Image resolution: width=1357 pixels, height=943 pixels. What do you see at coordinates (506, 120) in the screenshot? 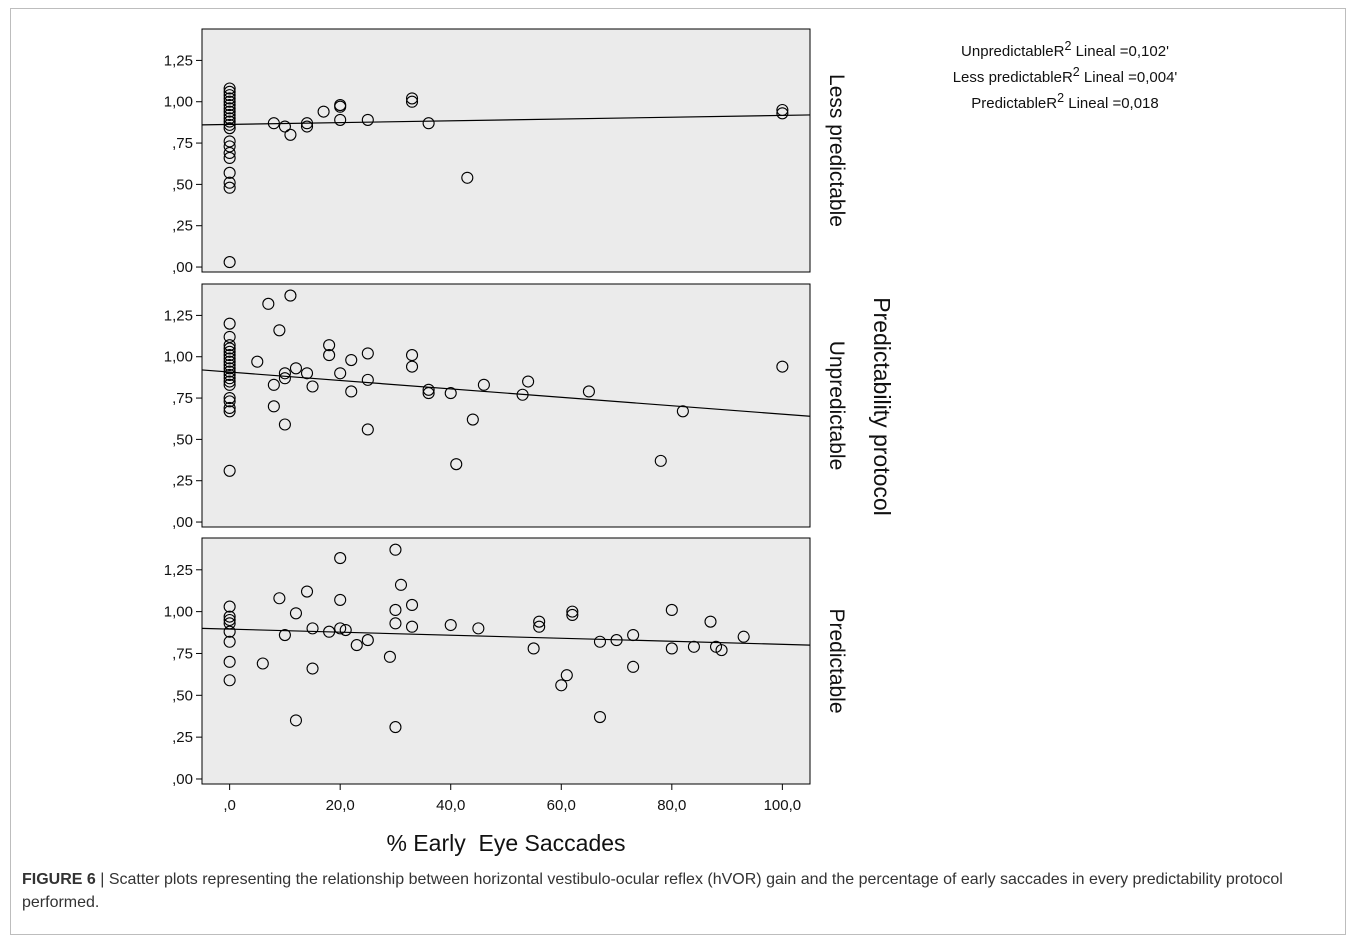
I see `fit-line-less-predictable` at bounding box center [506, 120].